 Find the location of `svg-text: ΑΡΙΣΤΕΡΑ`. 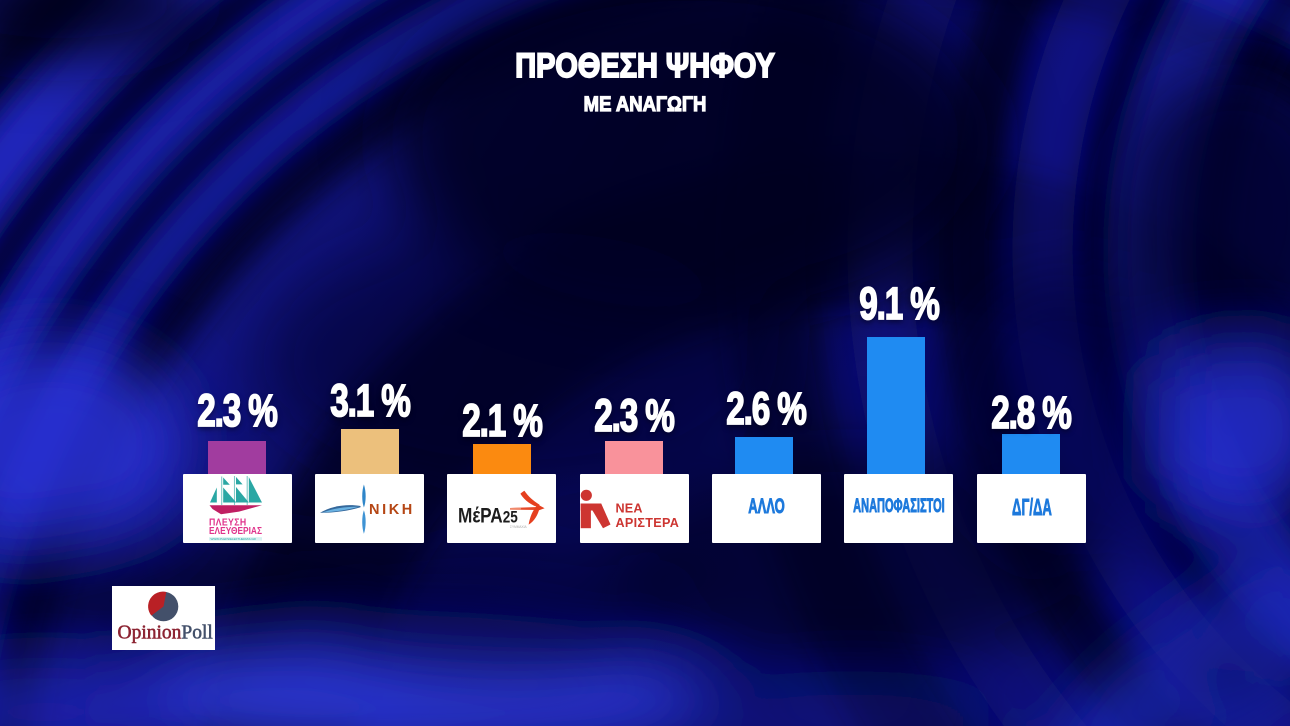

svg-text: ΑΡΙΣΤΕΡΑ is located at coordinates (648, 523).